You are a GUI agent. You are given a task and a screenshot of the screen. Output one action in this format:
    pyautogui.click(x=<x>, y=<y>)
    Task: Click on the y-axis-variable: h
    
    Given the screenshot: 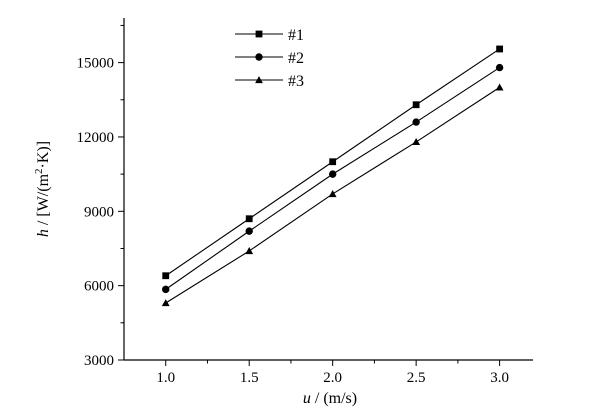 What is the action you would take?
    pyautogui.click(x=43, y=233)
    